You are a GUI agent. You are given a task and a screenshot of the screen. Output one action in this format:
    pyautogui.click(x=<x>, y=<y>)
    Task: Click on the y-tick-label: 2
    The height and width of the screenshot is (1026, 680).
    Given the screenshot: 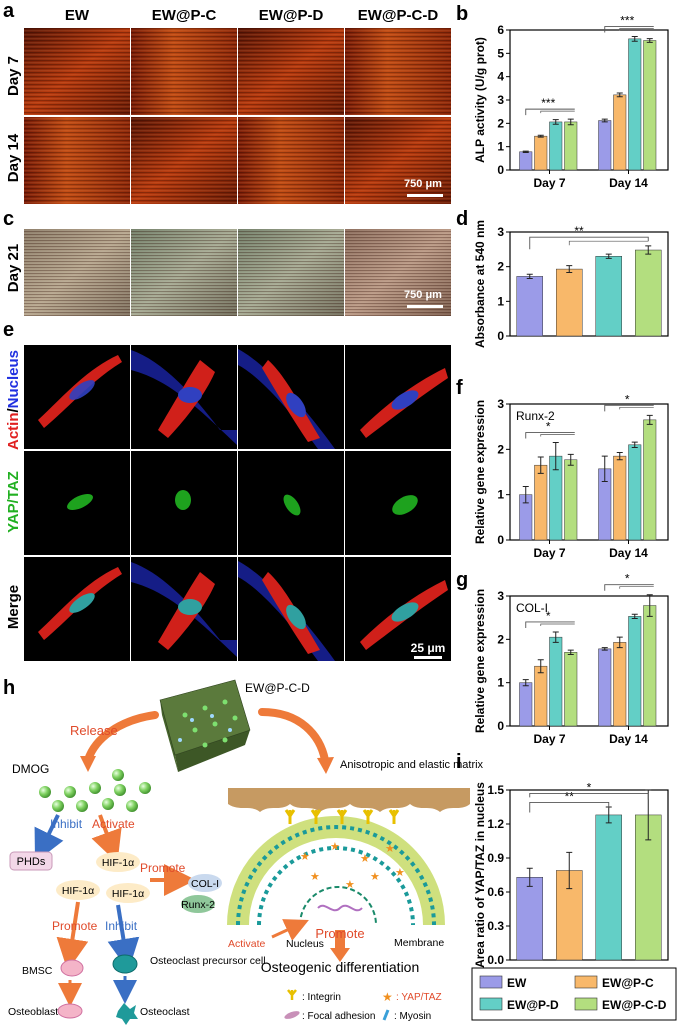 What is the action you would take?
    pyautogui.click(x=500, y=639)
    